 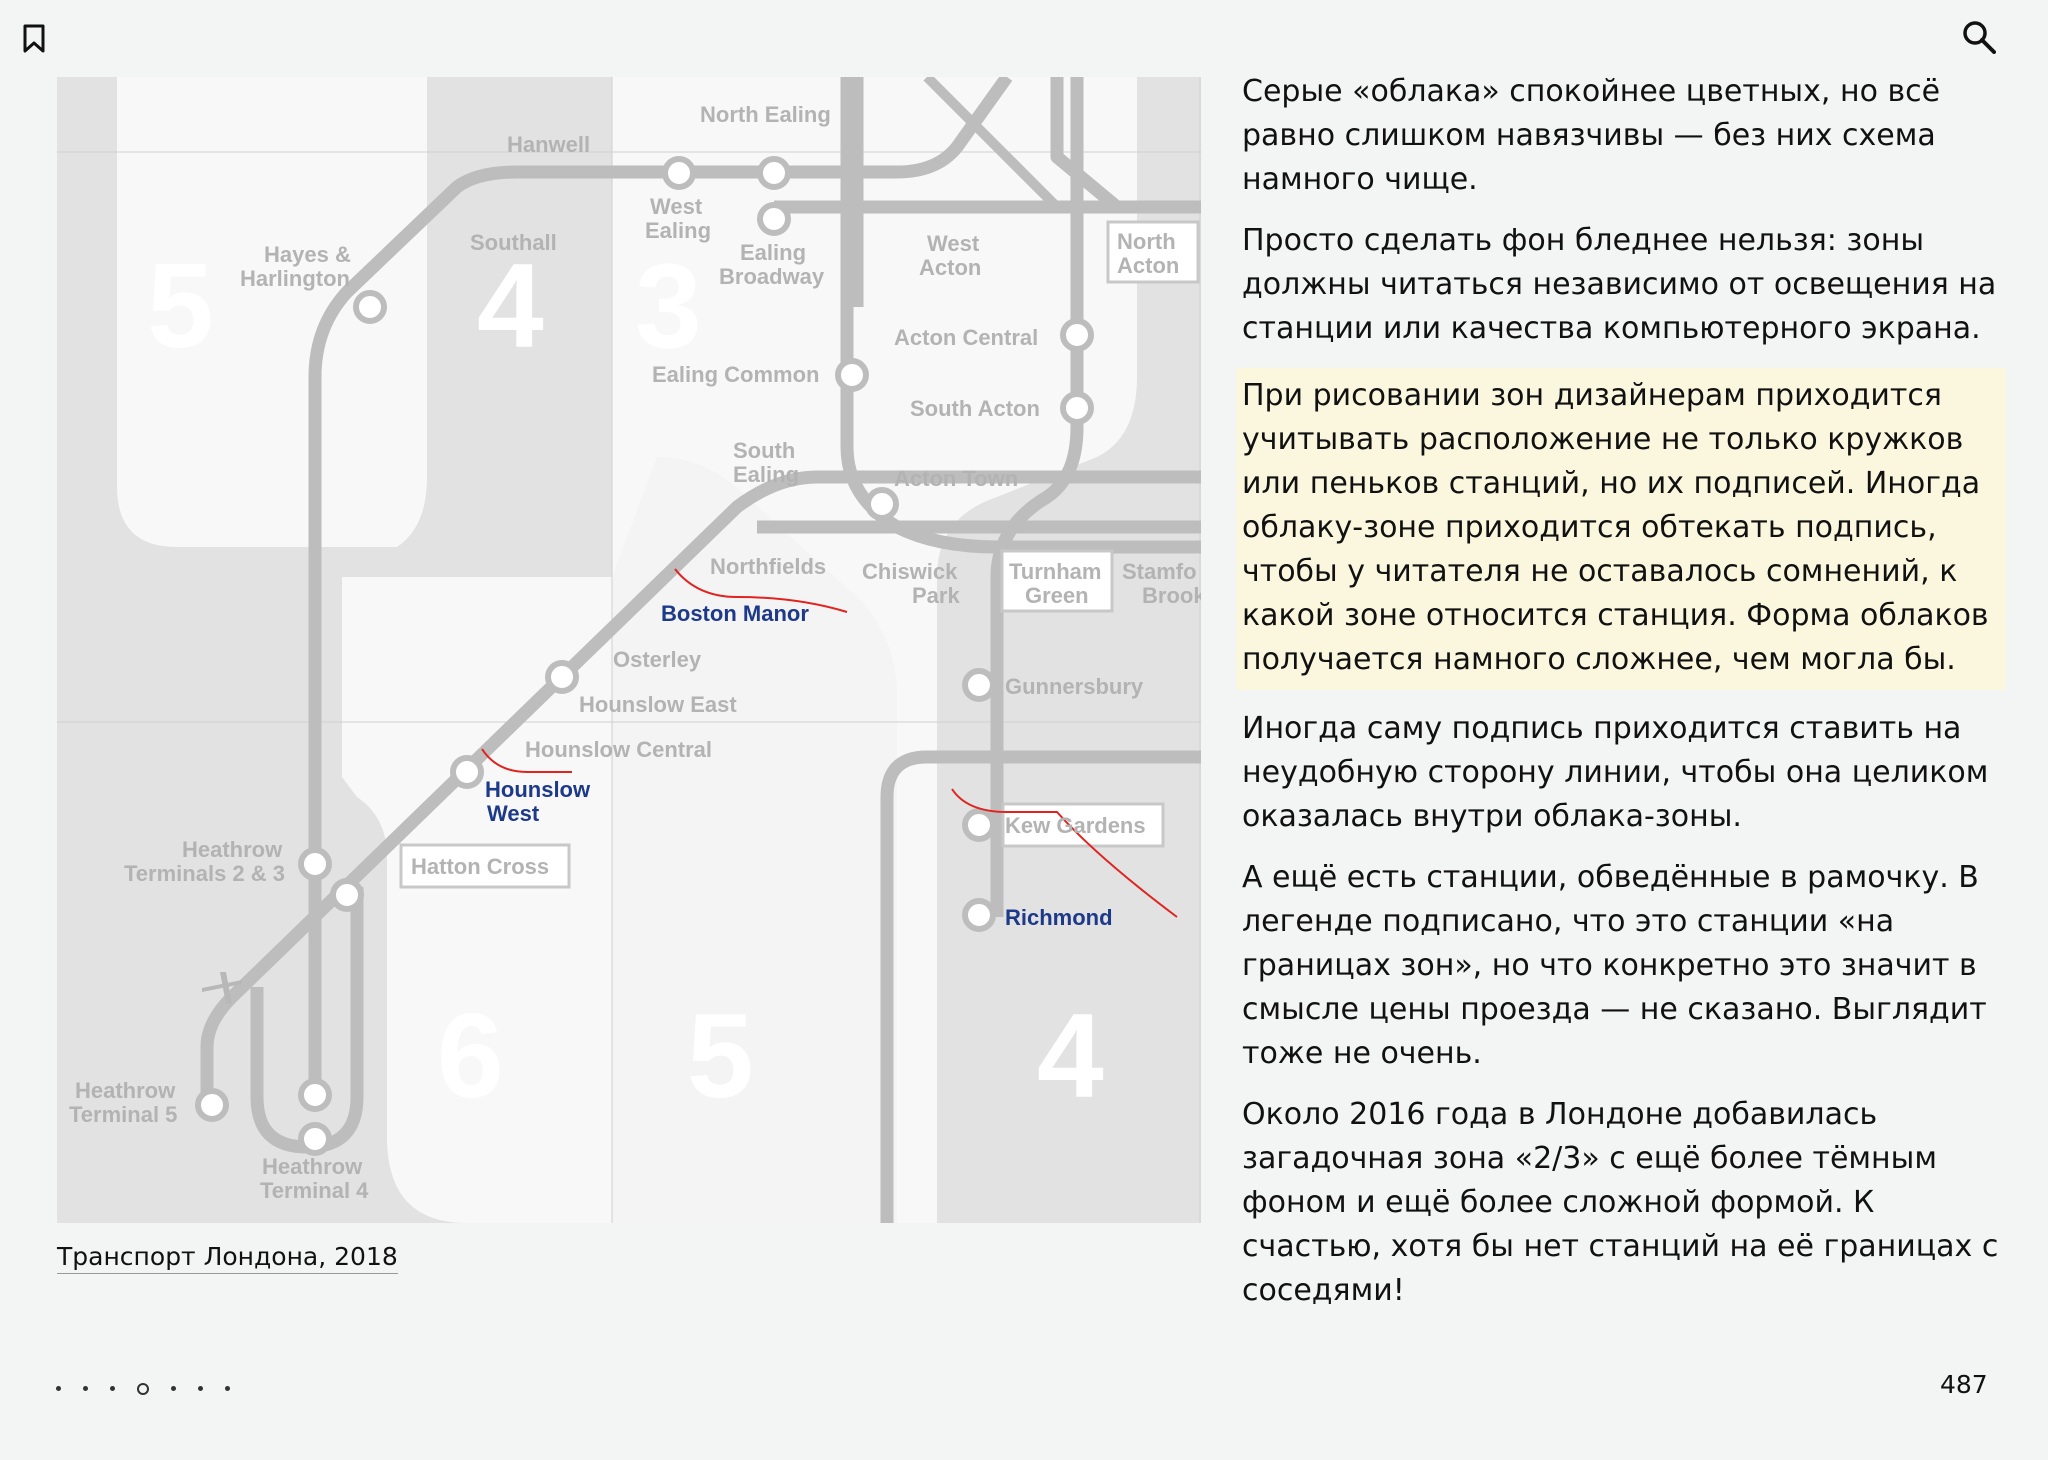 What do you see at coordinates (657, 659) in the screenshot?
I see `station-label: Osterley` at bounding box center [657, 659].